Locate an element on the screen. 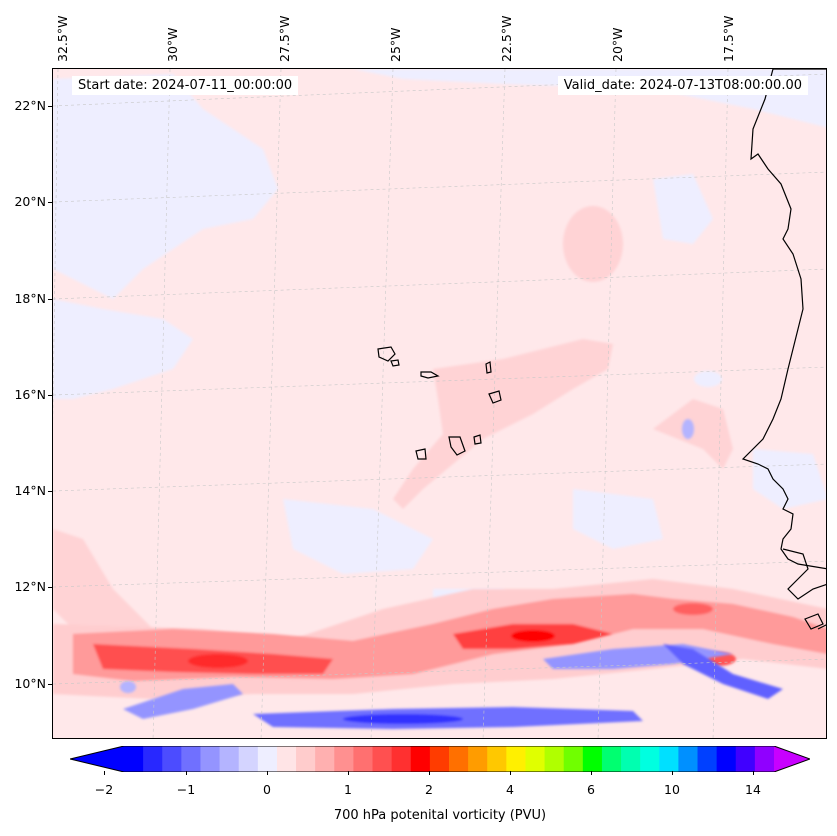  colorbar is located at coordinates (440, 759).